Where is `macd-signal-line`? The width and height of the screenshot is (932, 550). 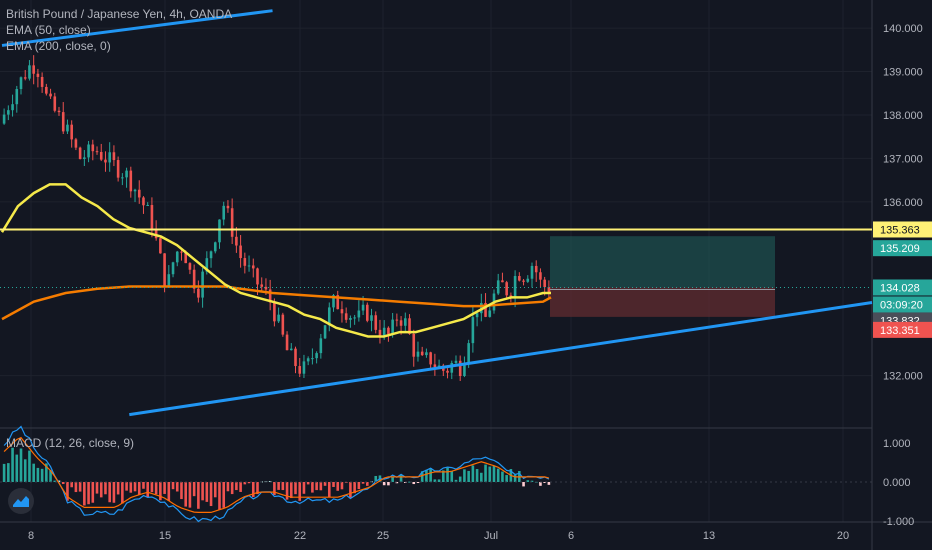 macd-signal-line is located at coordinates (276, 475).